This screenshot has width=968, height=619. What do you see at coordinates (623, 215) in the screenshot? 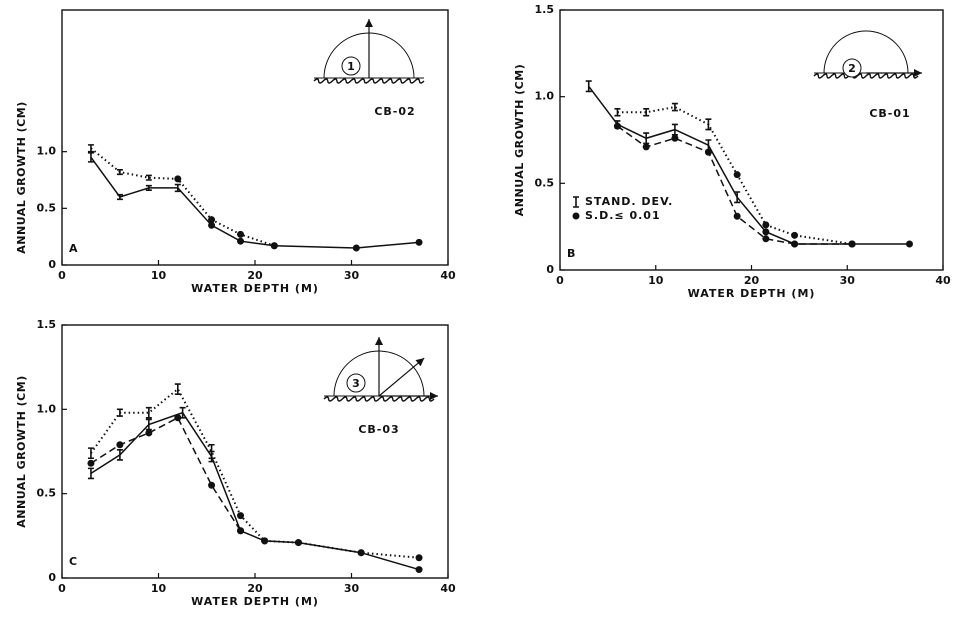
I see `legend-label: S.D.≤ 0.01` at bounding box center [623, 215].